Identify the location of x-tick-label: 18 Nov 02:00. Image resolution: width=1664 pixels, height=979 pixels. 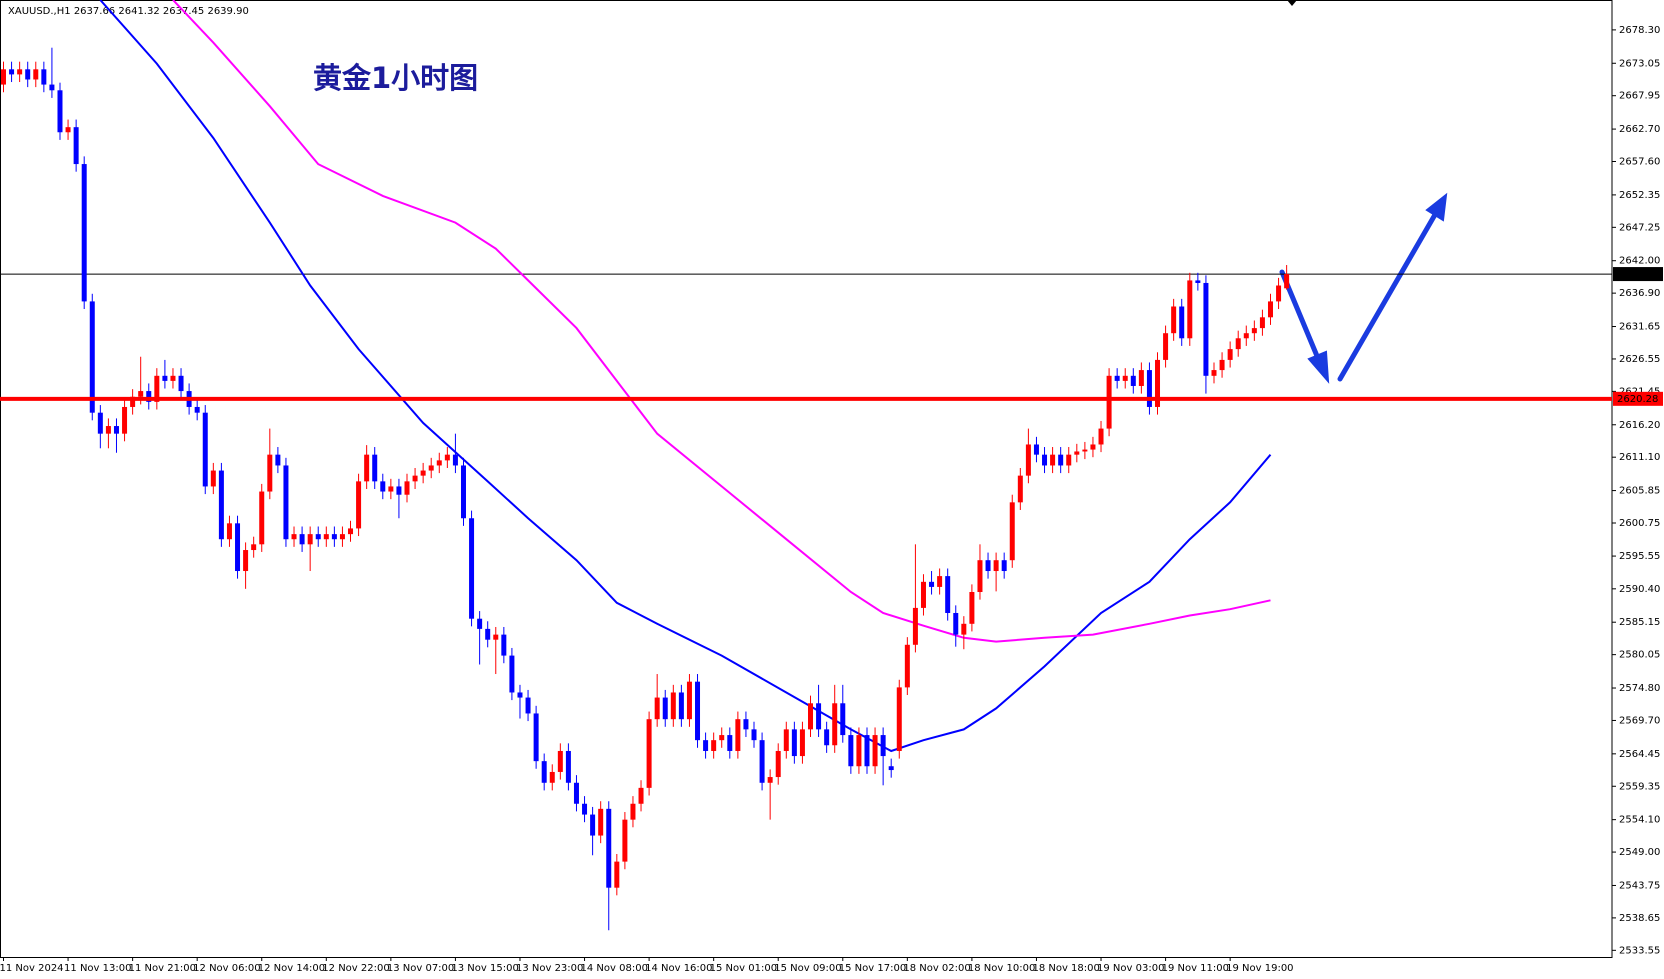
(936, 968).